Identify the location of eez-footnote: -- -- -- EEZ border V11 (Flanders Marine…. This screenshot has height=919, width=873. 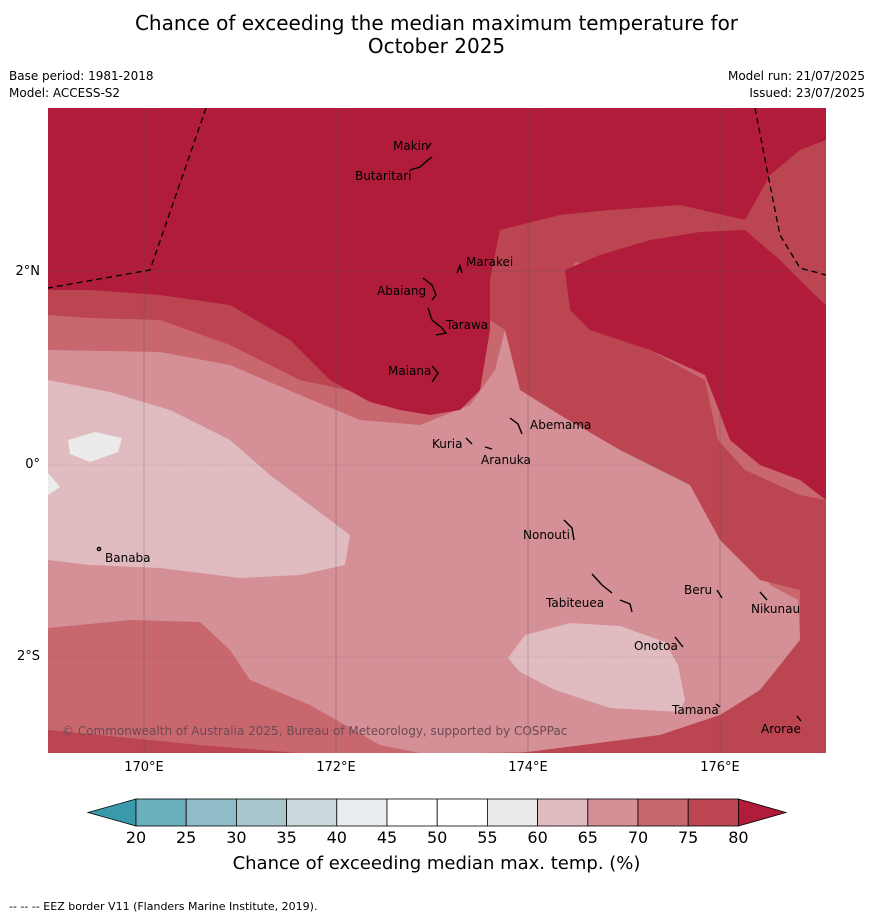
(163, 906).